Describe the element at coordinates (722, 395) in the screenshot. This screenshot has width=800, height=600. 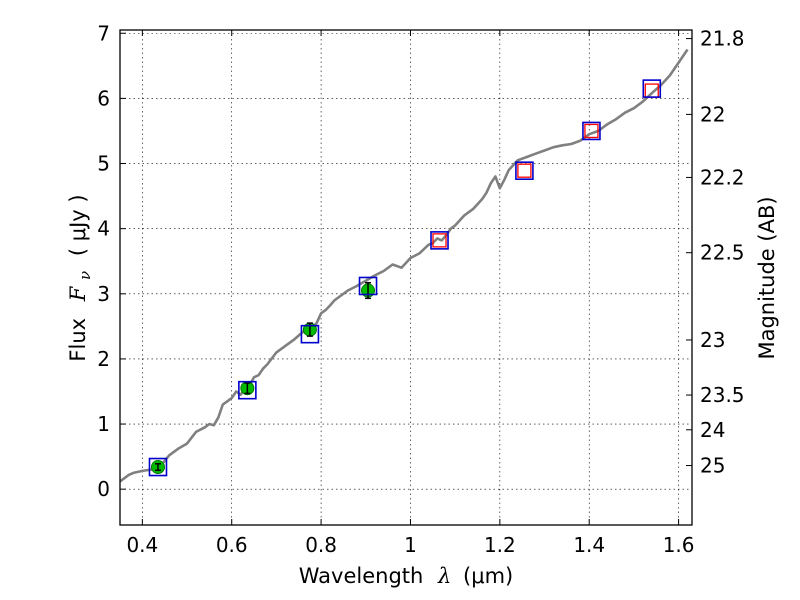
I see `y2-tick-label: 23.5` at that location.